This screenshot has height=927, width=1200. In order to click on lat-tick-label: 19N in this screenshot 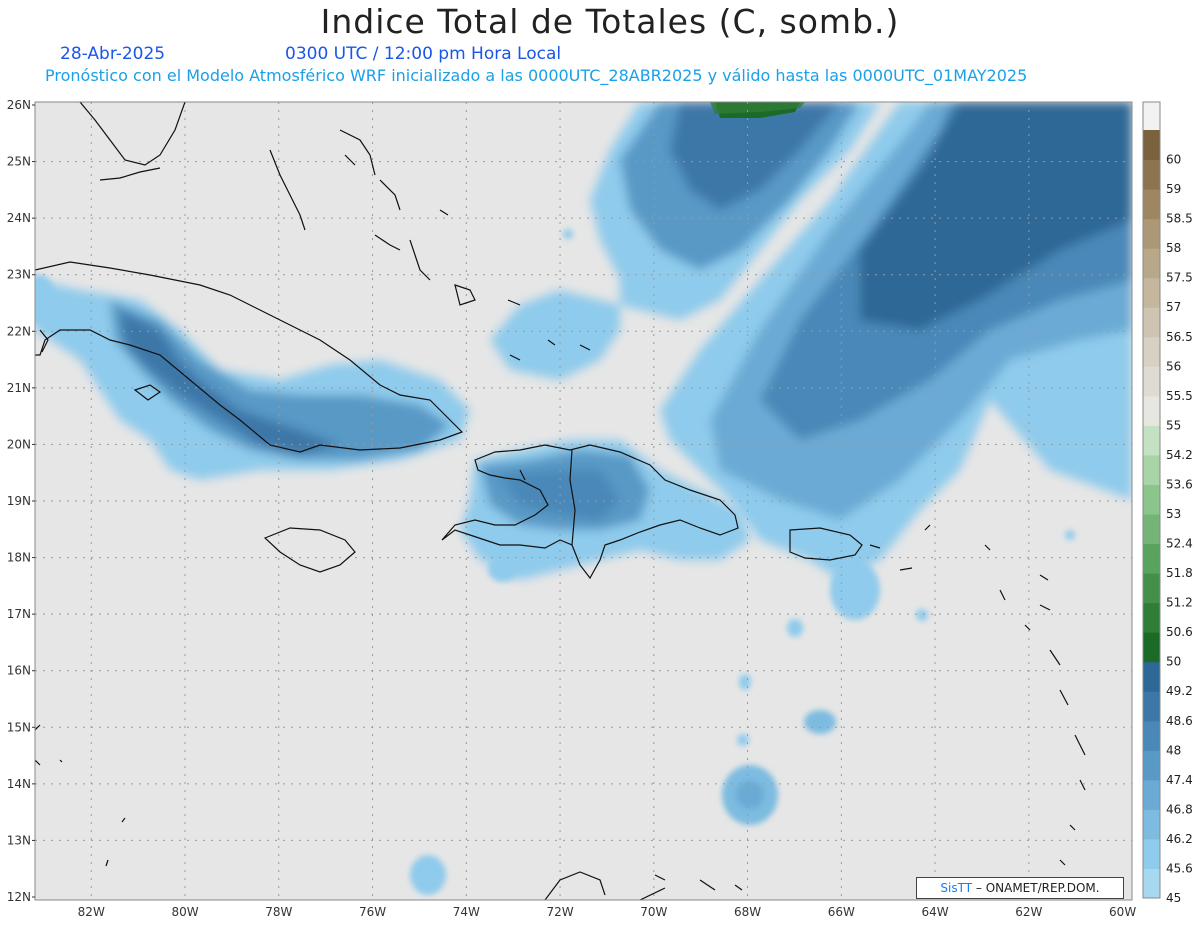, I will do `click(19, 501)`.